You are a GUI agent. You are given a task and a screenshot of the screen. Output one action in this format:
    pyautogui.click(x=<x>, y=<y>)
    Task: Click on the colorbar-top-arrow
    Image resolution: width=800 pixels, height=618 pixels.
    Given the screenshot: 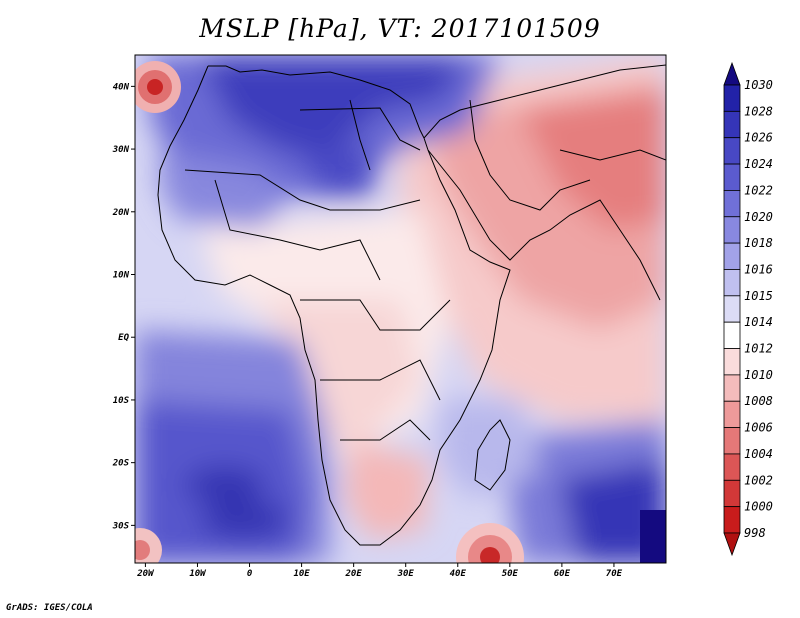 What is the action you would take?
    pyautogui.click(x=732, y=73)
    